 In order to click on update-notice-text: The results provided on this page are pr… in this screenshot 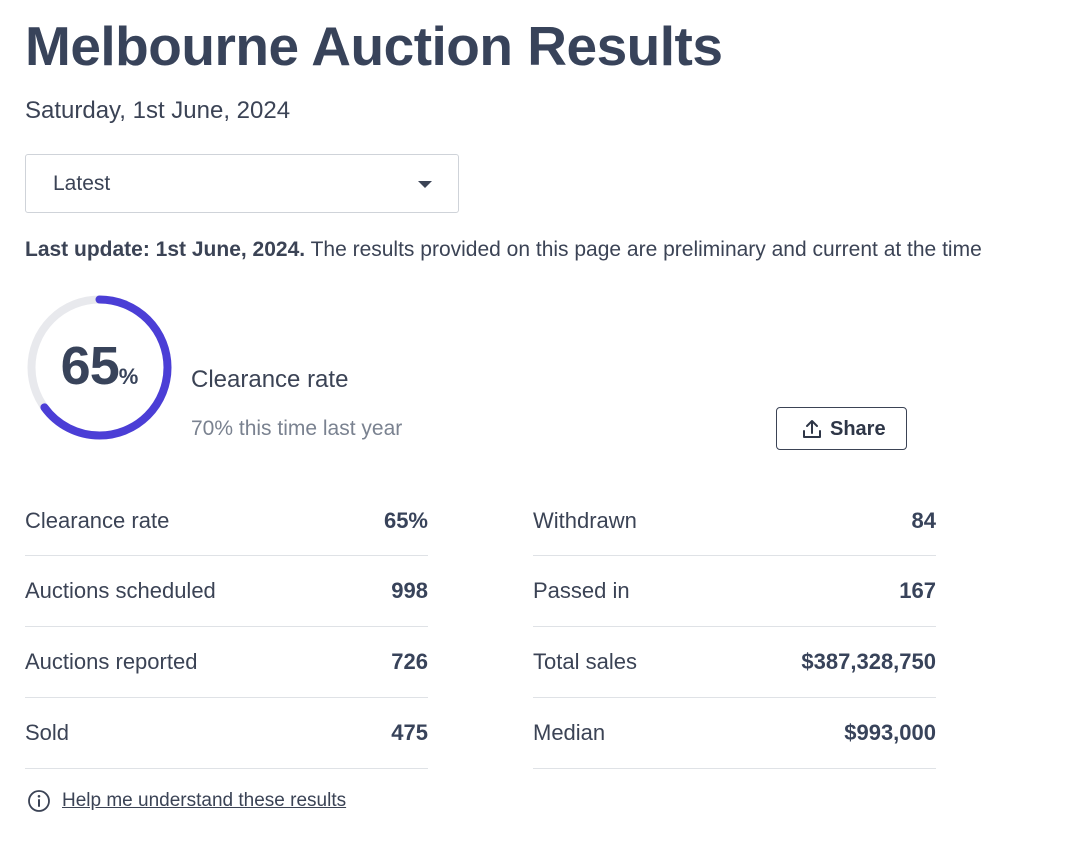, I will do `click(643, 249)`.